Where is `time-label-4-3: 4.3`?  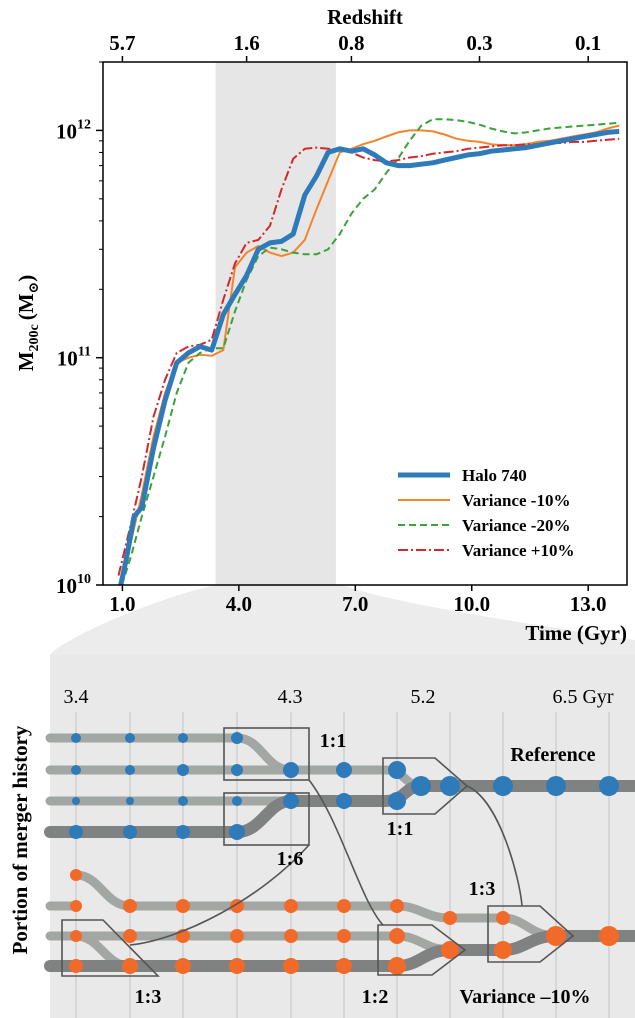
time-label-4-3: 4.3 is located at coordinates (290, 697).